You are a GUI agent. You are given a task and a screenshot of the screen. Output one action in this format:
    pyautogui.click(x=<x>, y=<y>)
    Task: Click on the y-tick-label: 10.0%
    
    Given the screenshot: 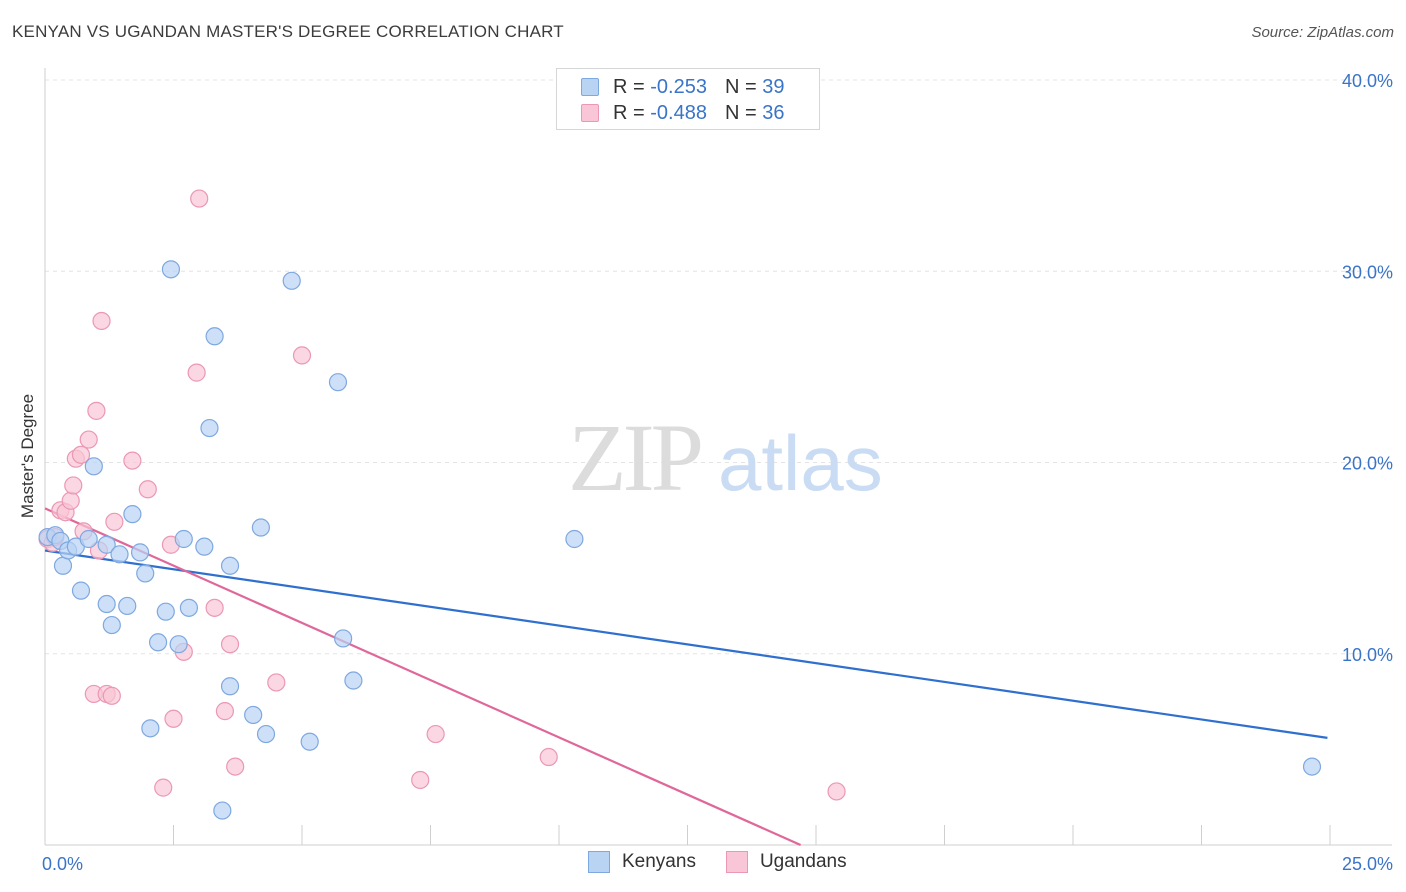 What is the action you would take?
    pyautogui.click(x=1367, y=655)
    